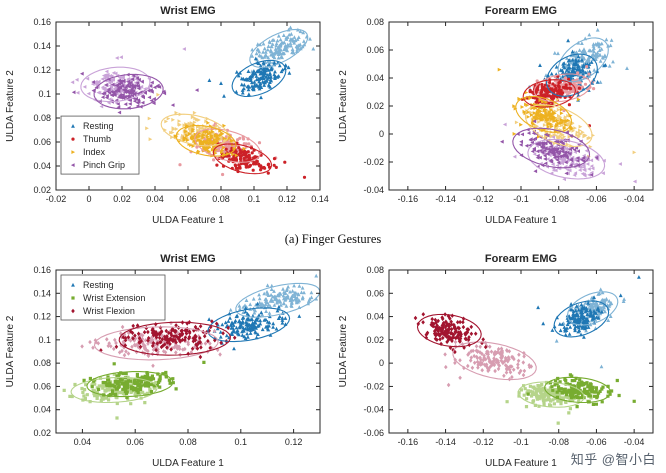  What do you see at coordinates (83, 442) in the screenshot?
I see `x-tick-label: 0.04` at bounding box center [83, 442].